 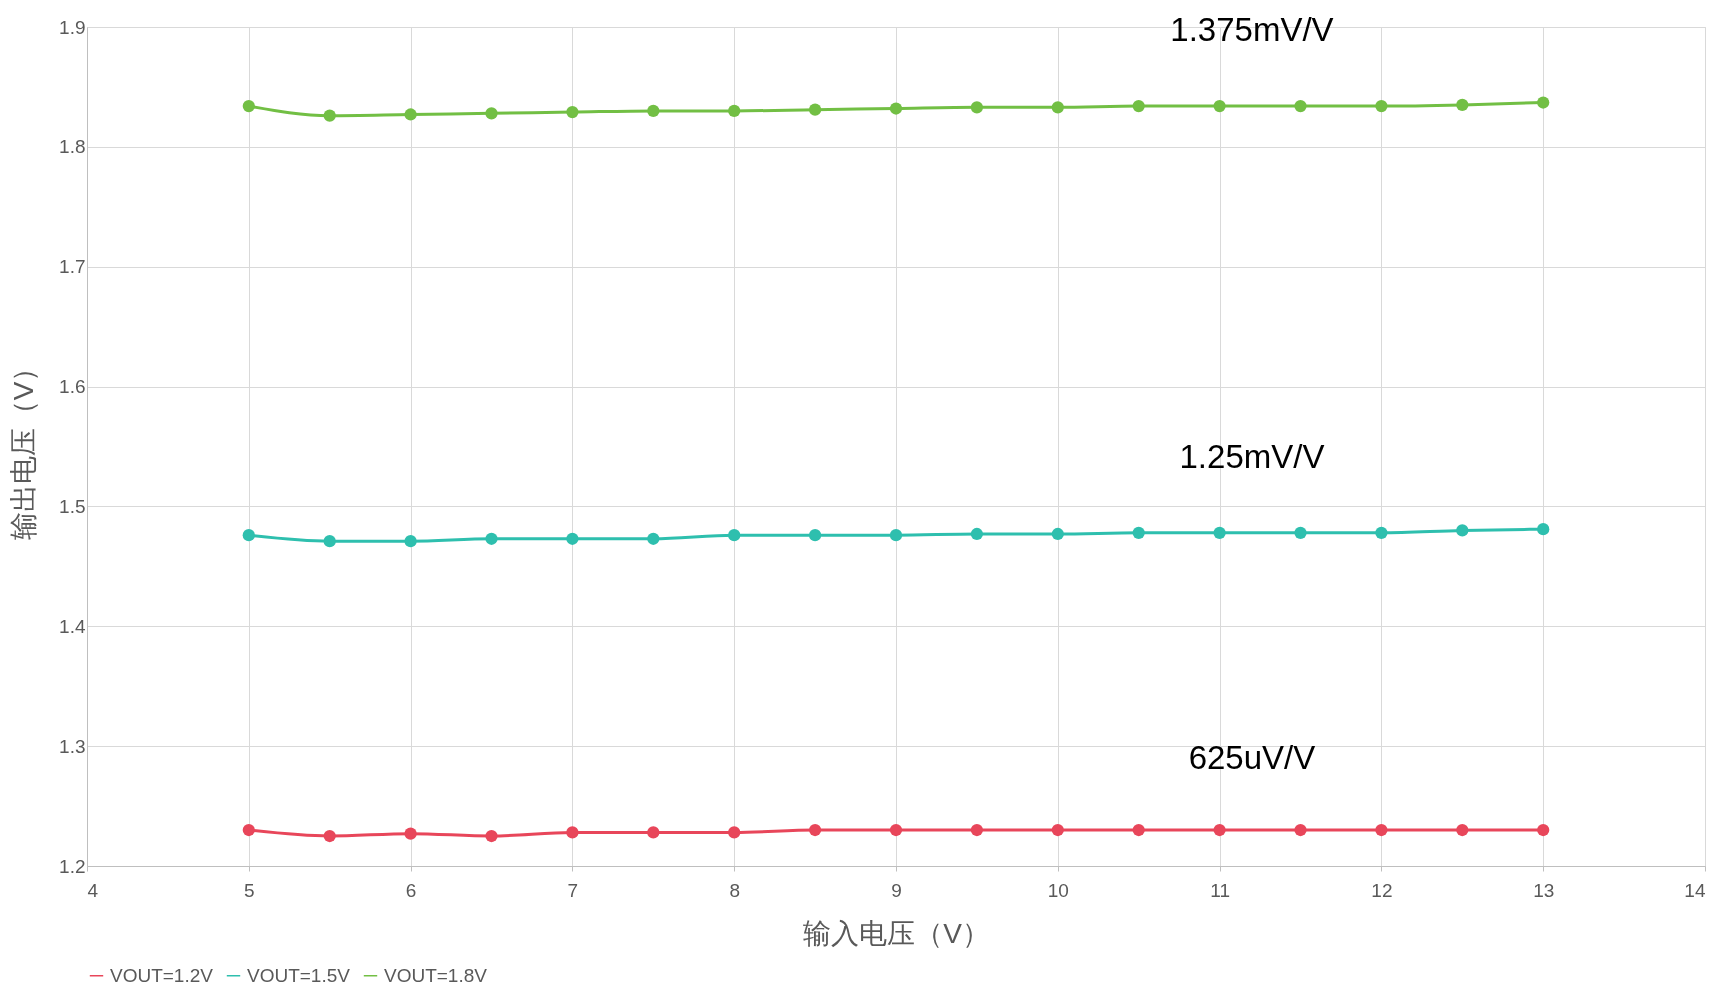 What do you see at coordinates (72, 506) in the screenshot?
I see `y-tick-label: 1.5` at bounding box center [72, 506].